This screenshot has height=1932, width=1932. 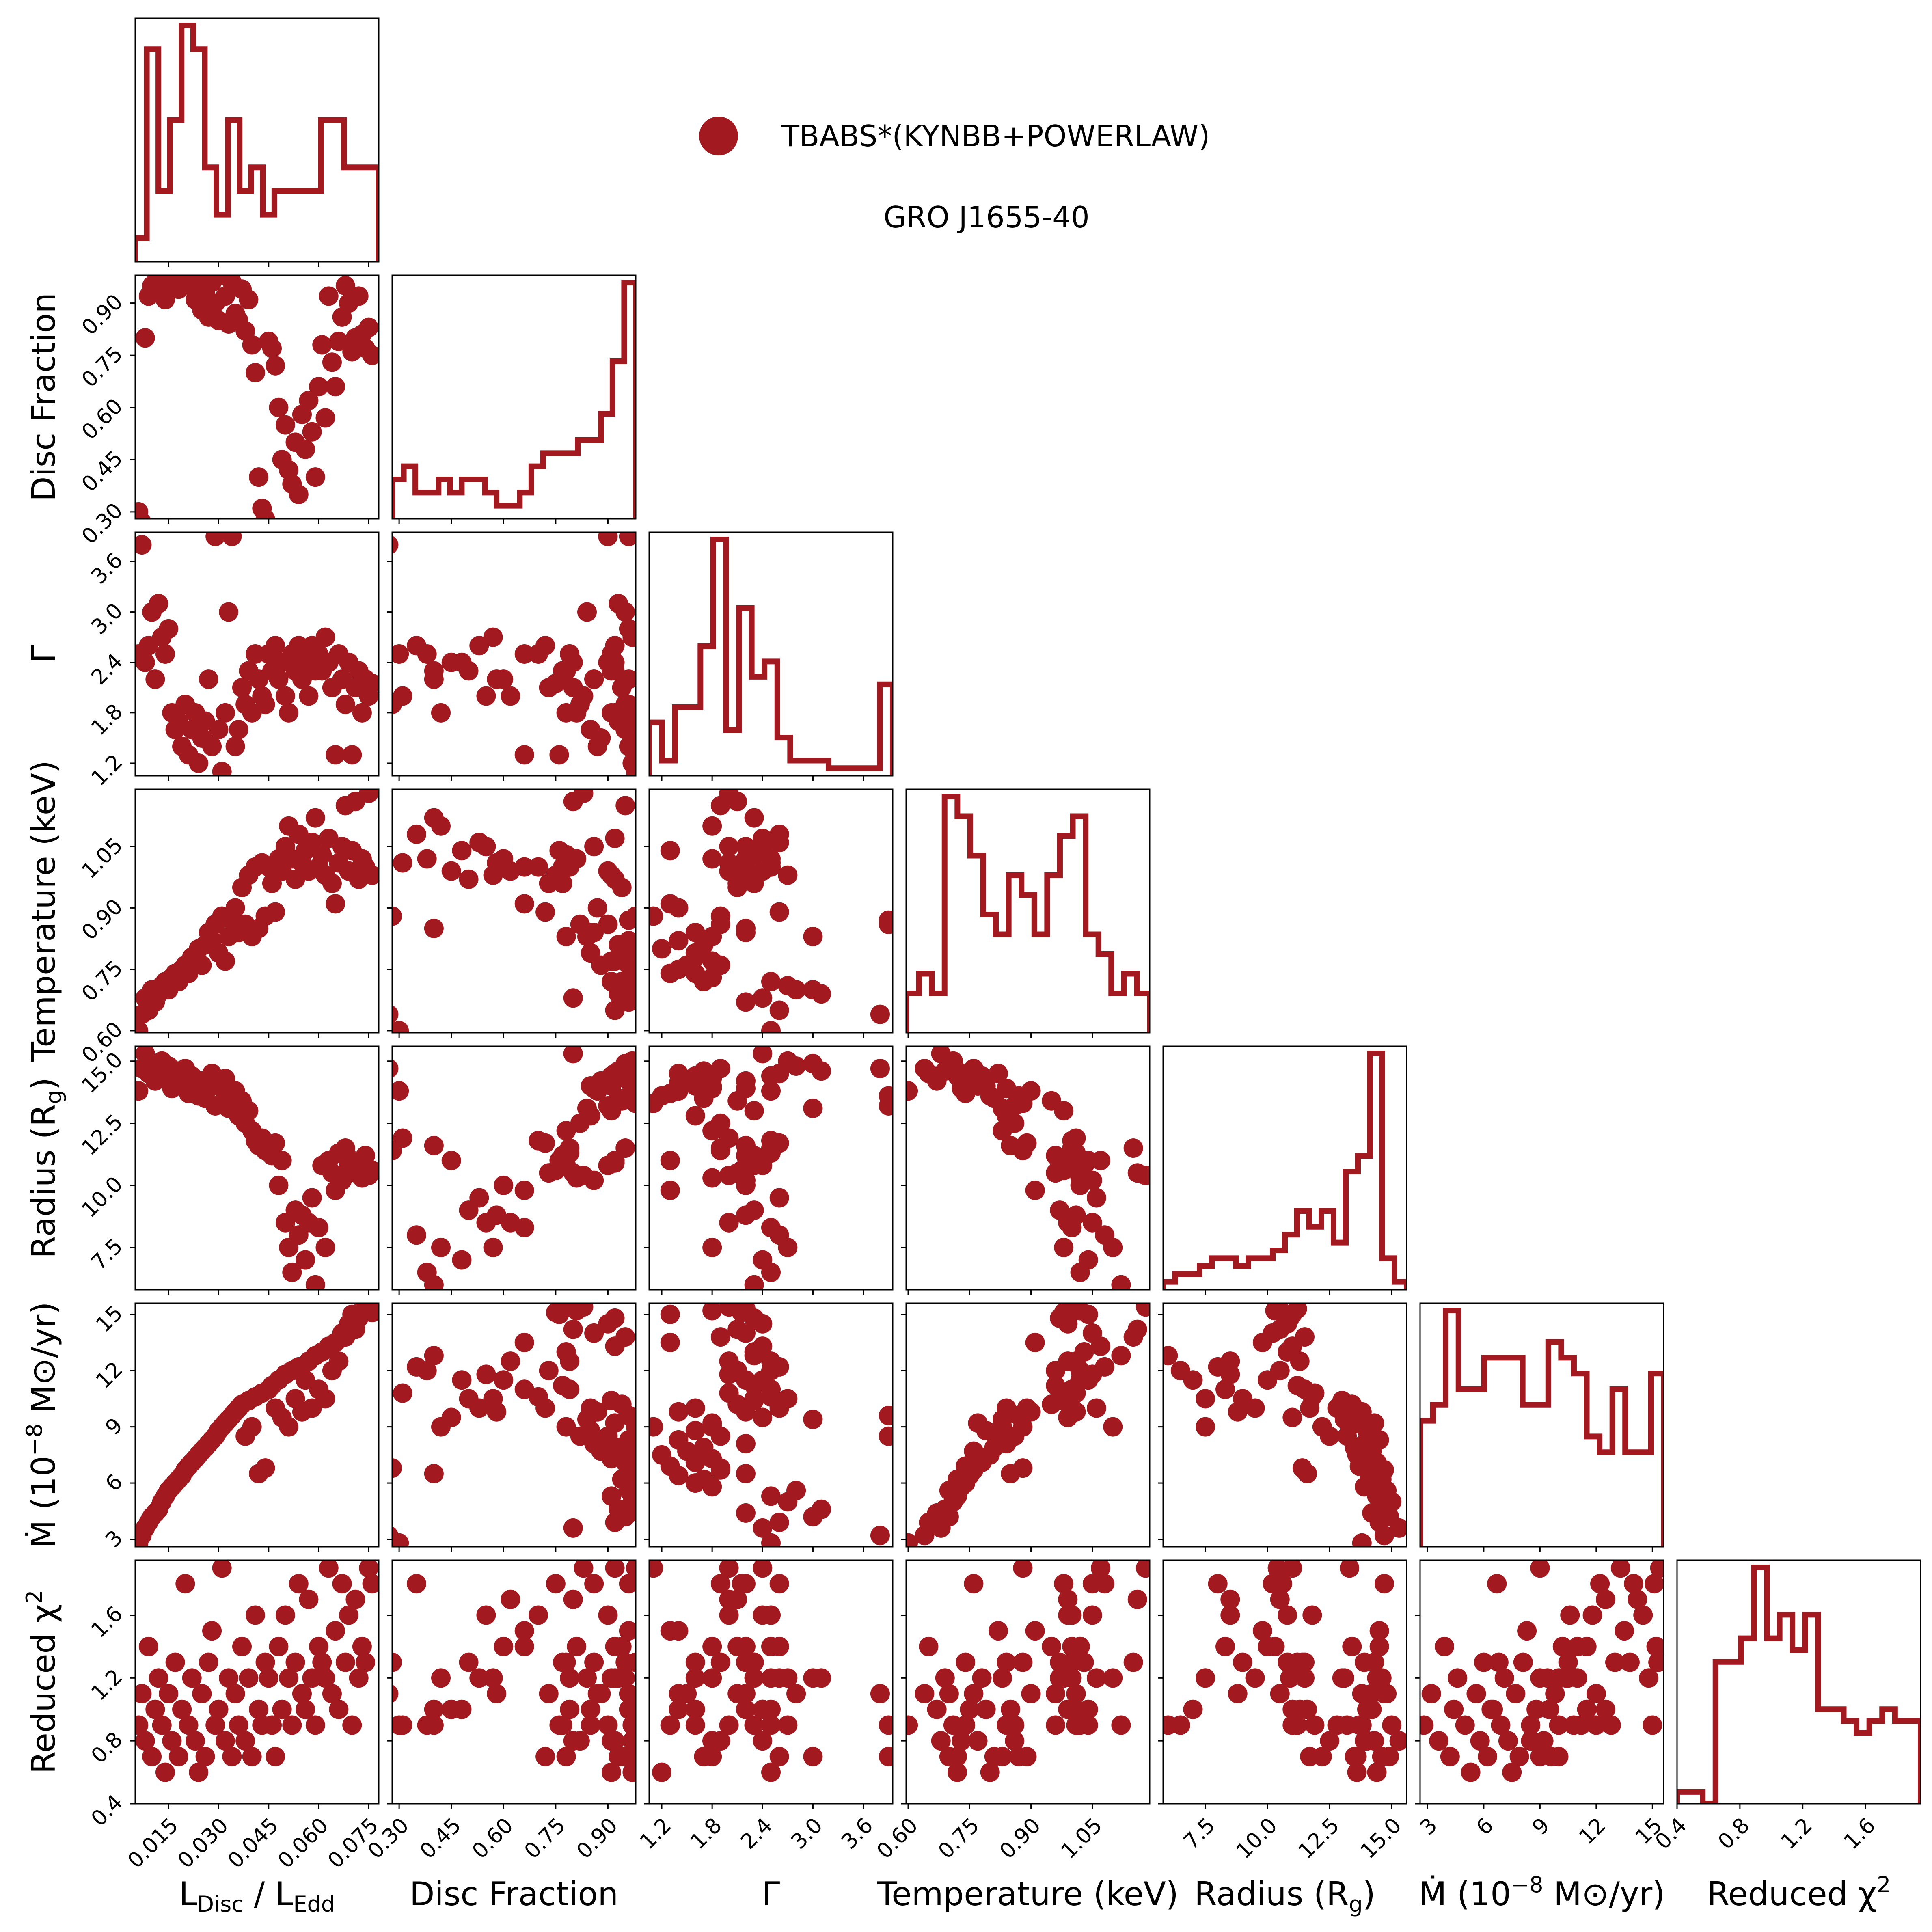 I want to click on panel-gamma-vs-ldisc: 1.2 1.8 2.4 3.0 3.6, so click(x=233, y=661).